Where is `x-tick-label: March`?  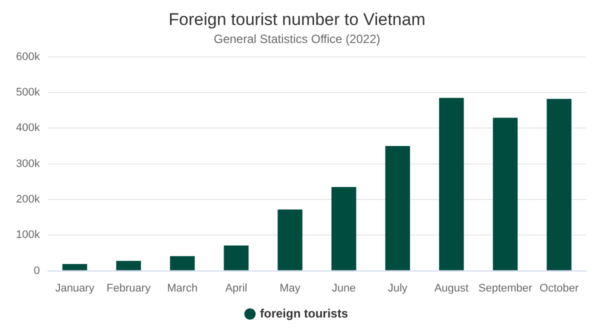 x-tick-label: March is located at coordinates (182, 288).